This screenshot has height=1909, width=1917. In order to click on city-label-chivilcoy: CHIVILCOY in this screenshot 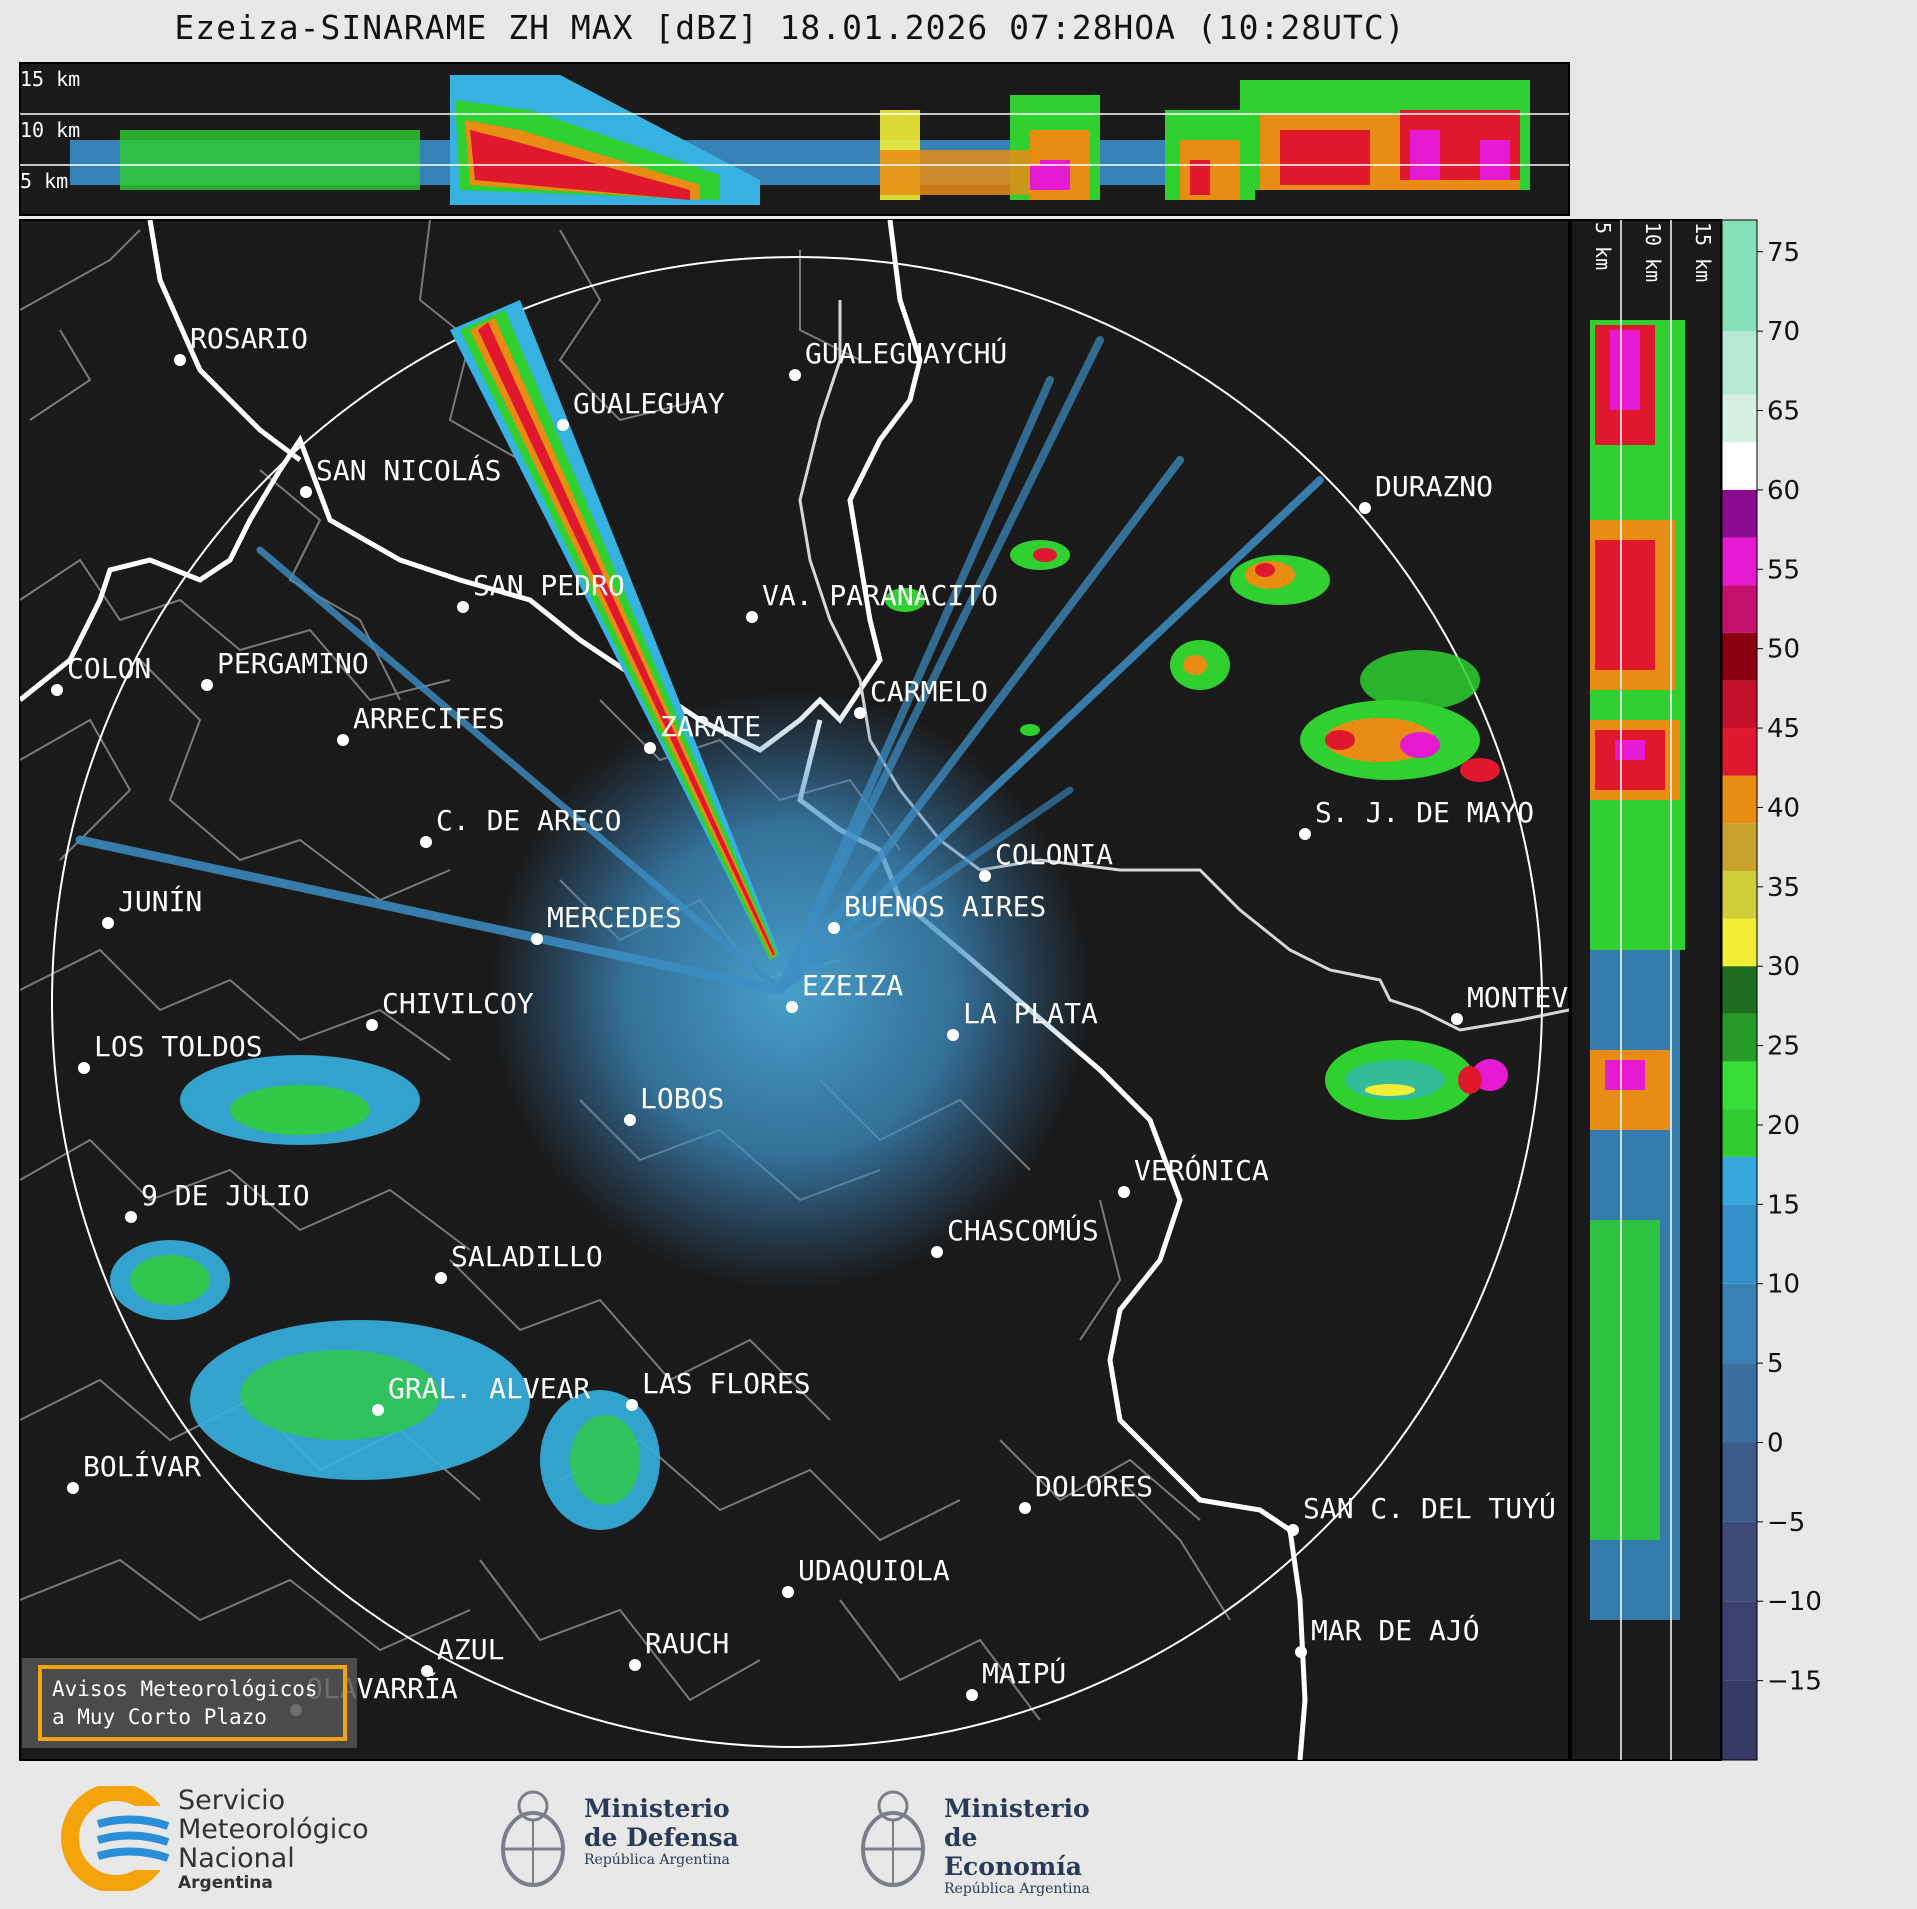, I will do `click(458, 1003)`.